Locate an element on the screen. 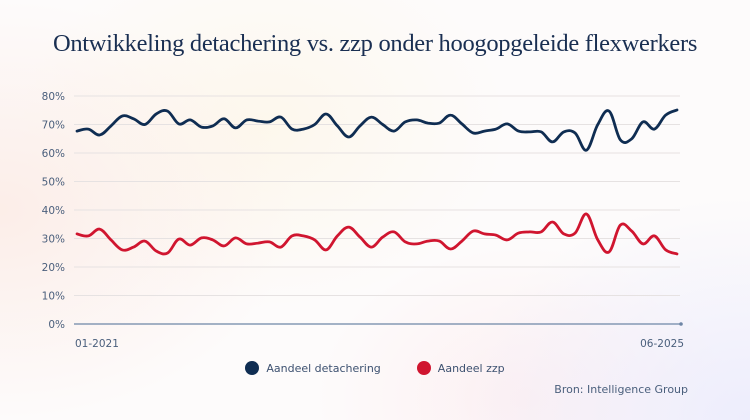 This screenshot has width=750, height=420. x-axis: 01-2021 06-2025 is located at coordinates (379, 336).